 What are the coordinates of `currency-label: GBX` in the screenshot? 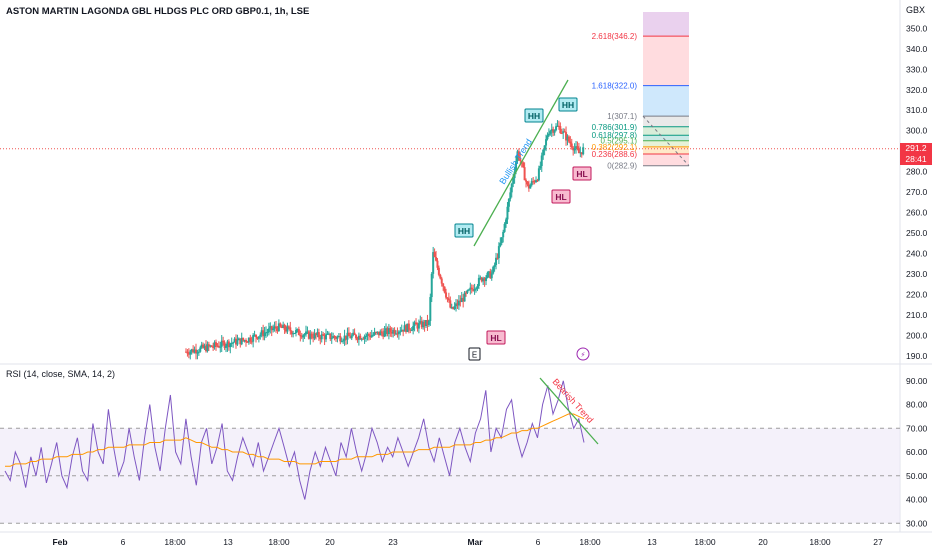 It's located at (916, 10).